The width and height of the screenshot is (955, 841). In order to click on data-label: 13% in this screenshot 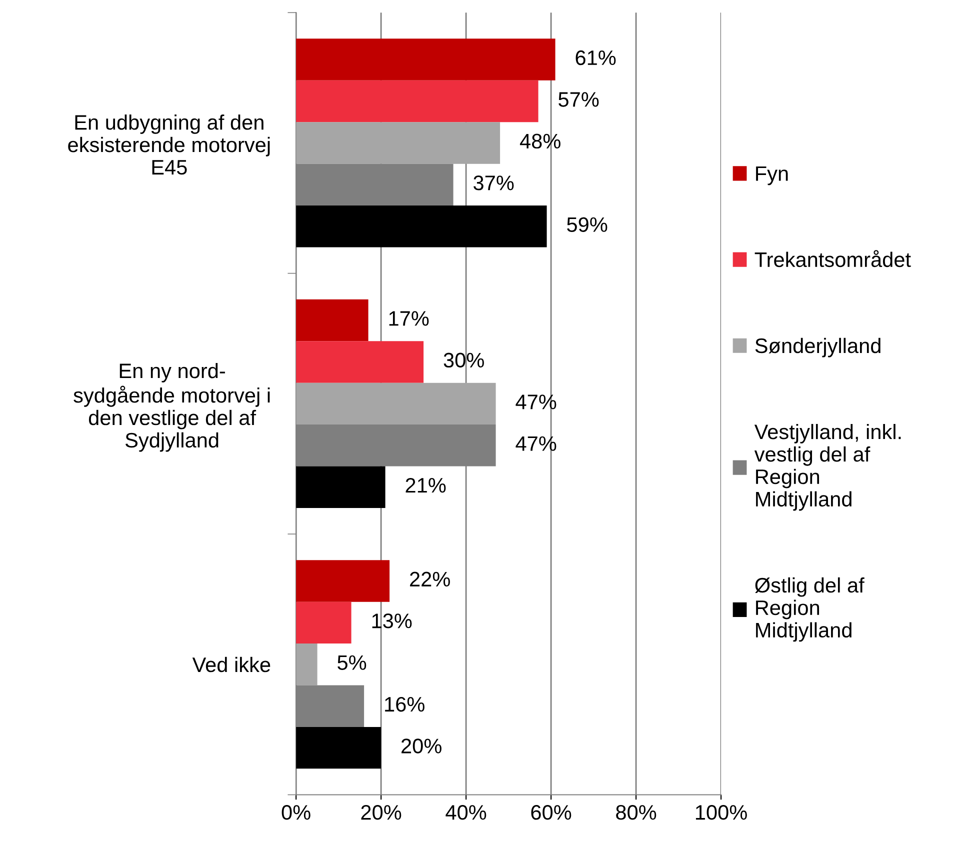, I will do `click(392, 621)`.